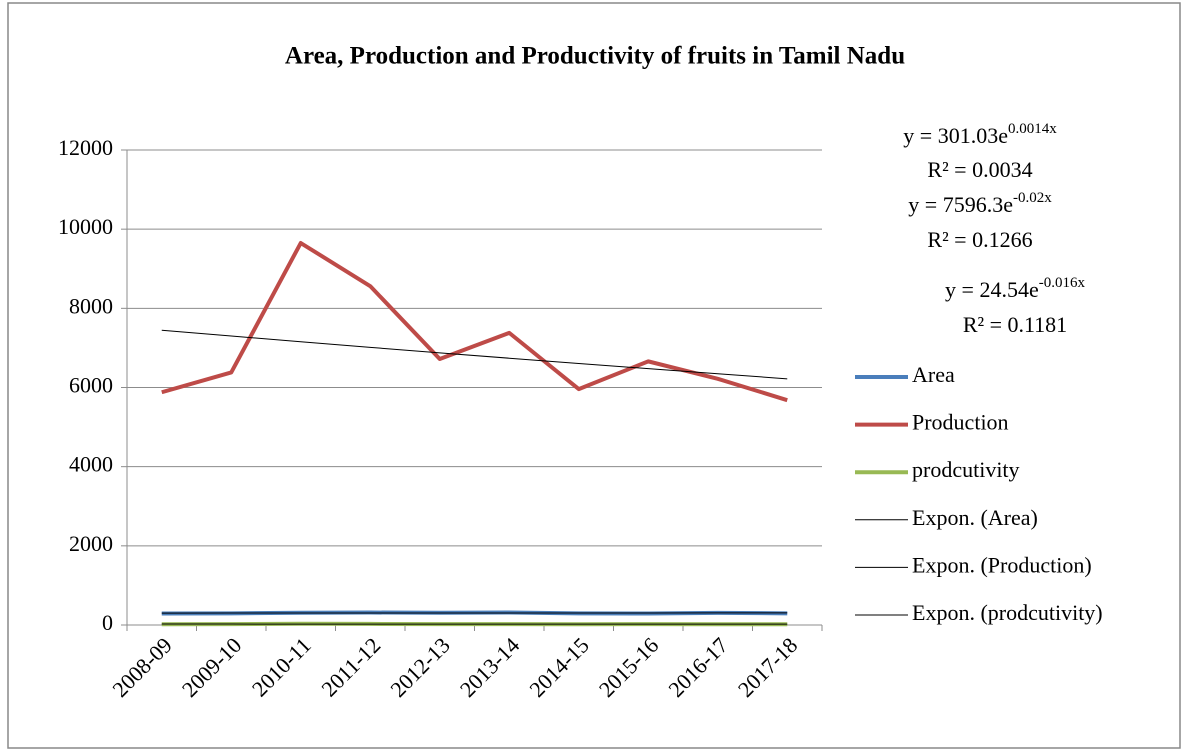  I want to click on trend-equation: R² = 0.1266, so click(979, 239).